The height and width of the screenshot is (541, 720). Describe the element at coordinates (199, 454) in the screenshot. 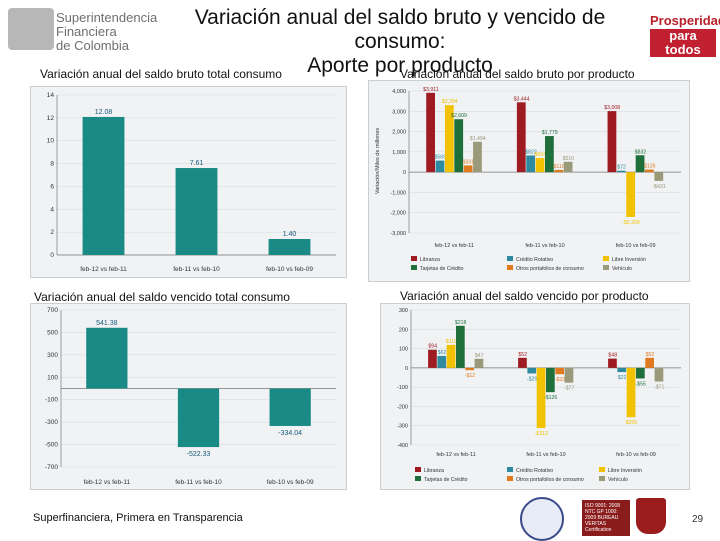

I see `data-label: -522.33` at that location.